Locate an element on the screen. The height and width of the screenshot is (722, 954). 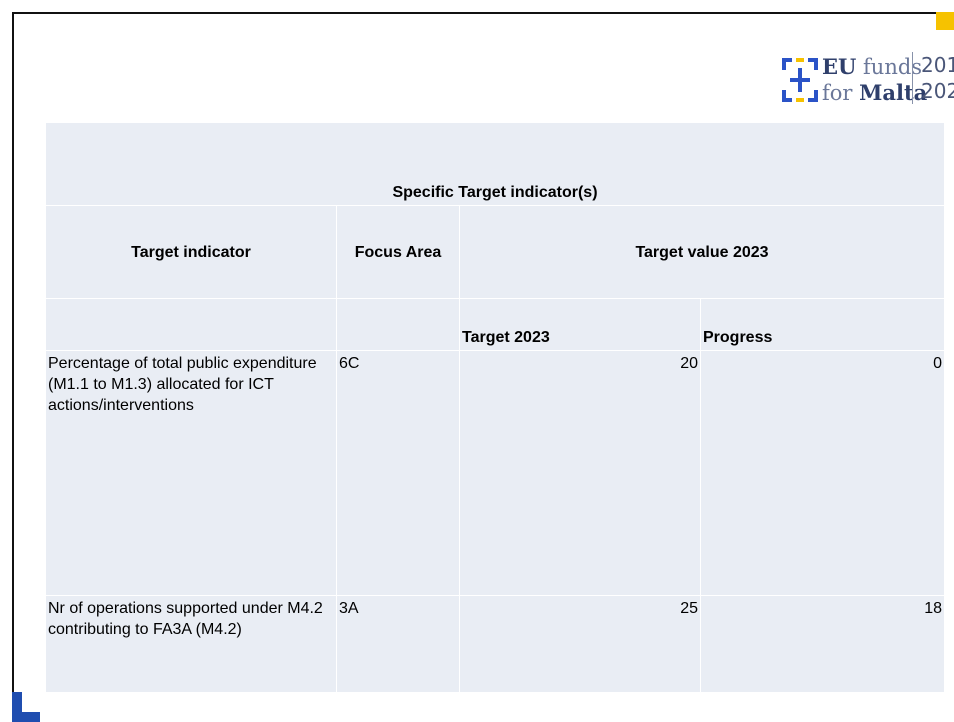
logo-line2: for Malta is located at coordinates (874, 92).